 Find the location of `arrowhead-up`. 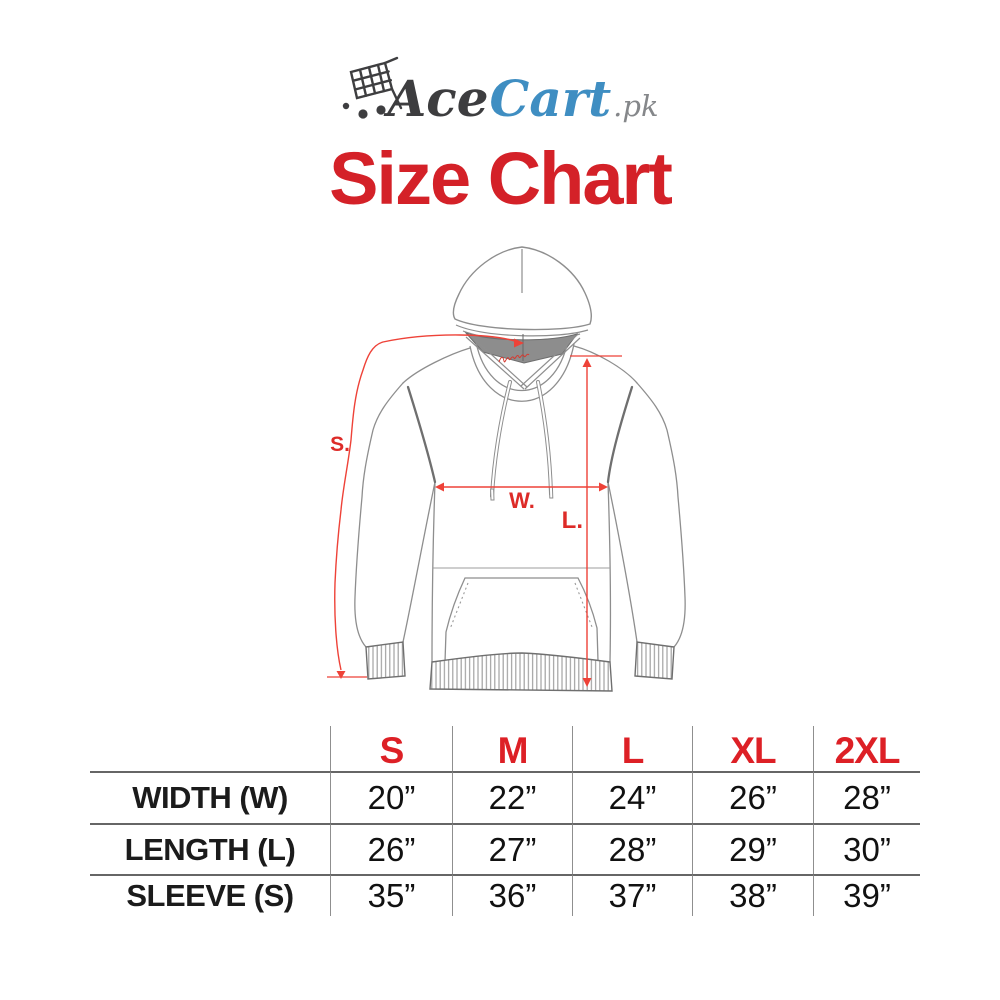

arrowhead-up is located at coordinates (587, 362).